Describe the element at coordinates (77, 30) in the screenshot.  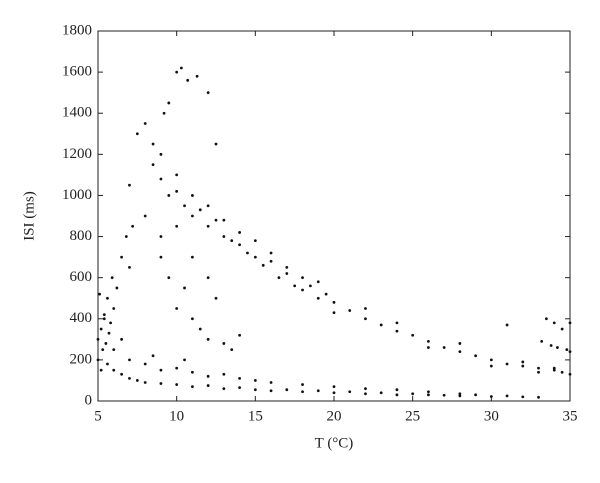
I see `y-tick-label: 1800` at that location.